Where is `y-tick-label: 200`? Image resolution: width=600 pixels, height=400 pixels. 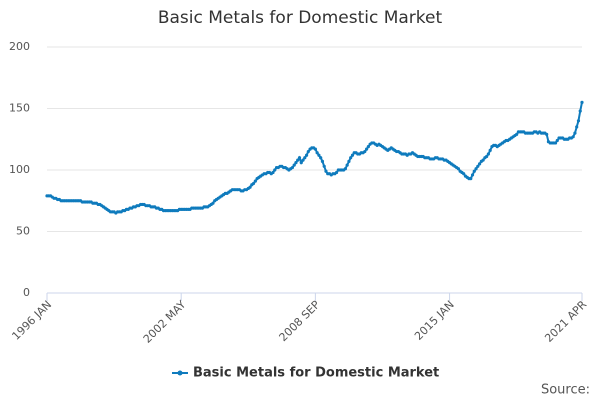 y-tick-label: 200 is located at coordinates (19, 46).